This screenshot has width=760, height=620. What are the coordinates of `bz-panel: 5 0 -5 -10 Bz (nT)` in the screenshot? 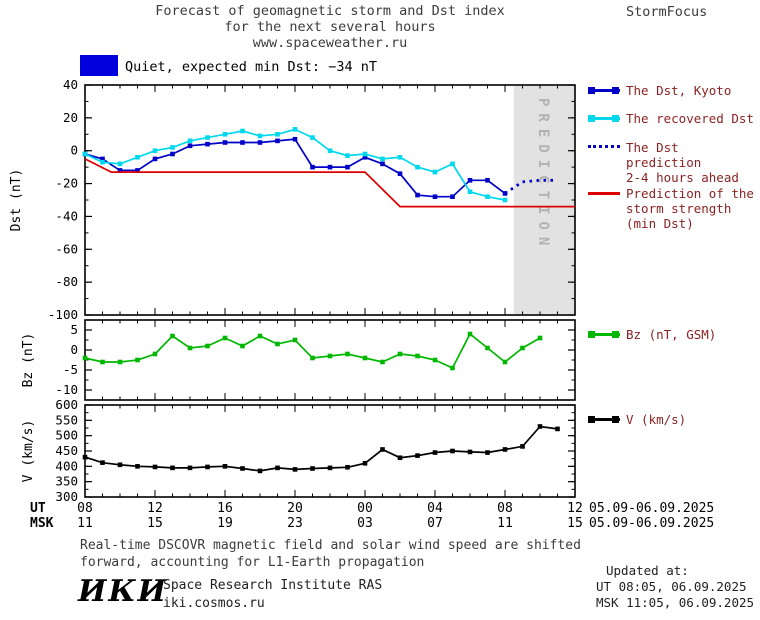 It's located at (298, 360).